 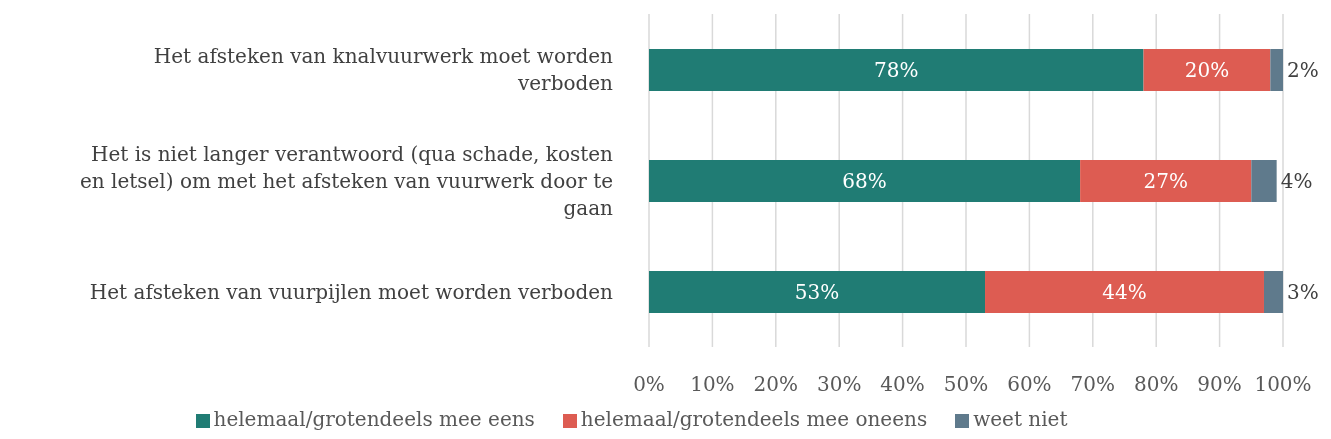 I want to click on y-tick-label: Het is niet langer verantwoord (qua schade, kosten en letsel) om met het afsteken van vuurwerk door te gaan, so click(x=346, y=180).